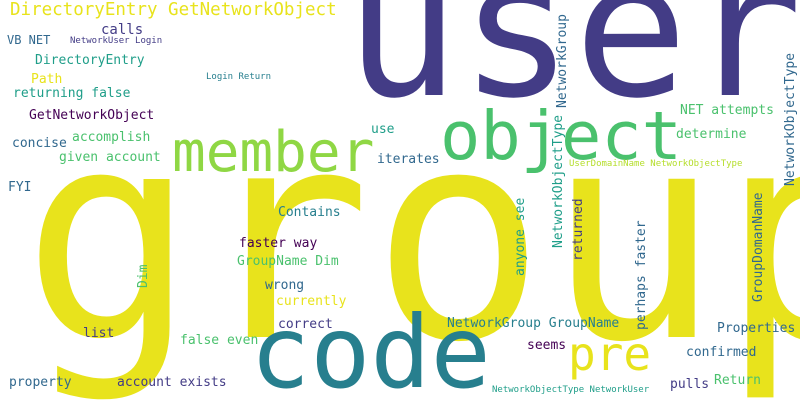  Describe the element at coordinates (578, 229) in the screenshot. I see `word-returned: returned` at that location.